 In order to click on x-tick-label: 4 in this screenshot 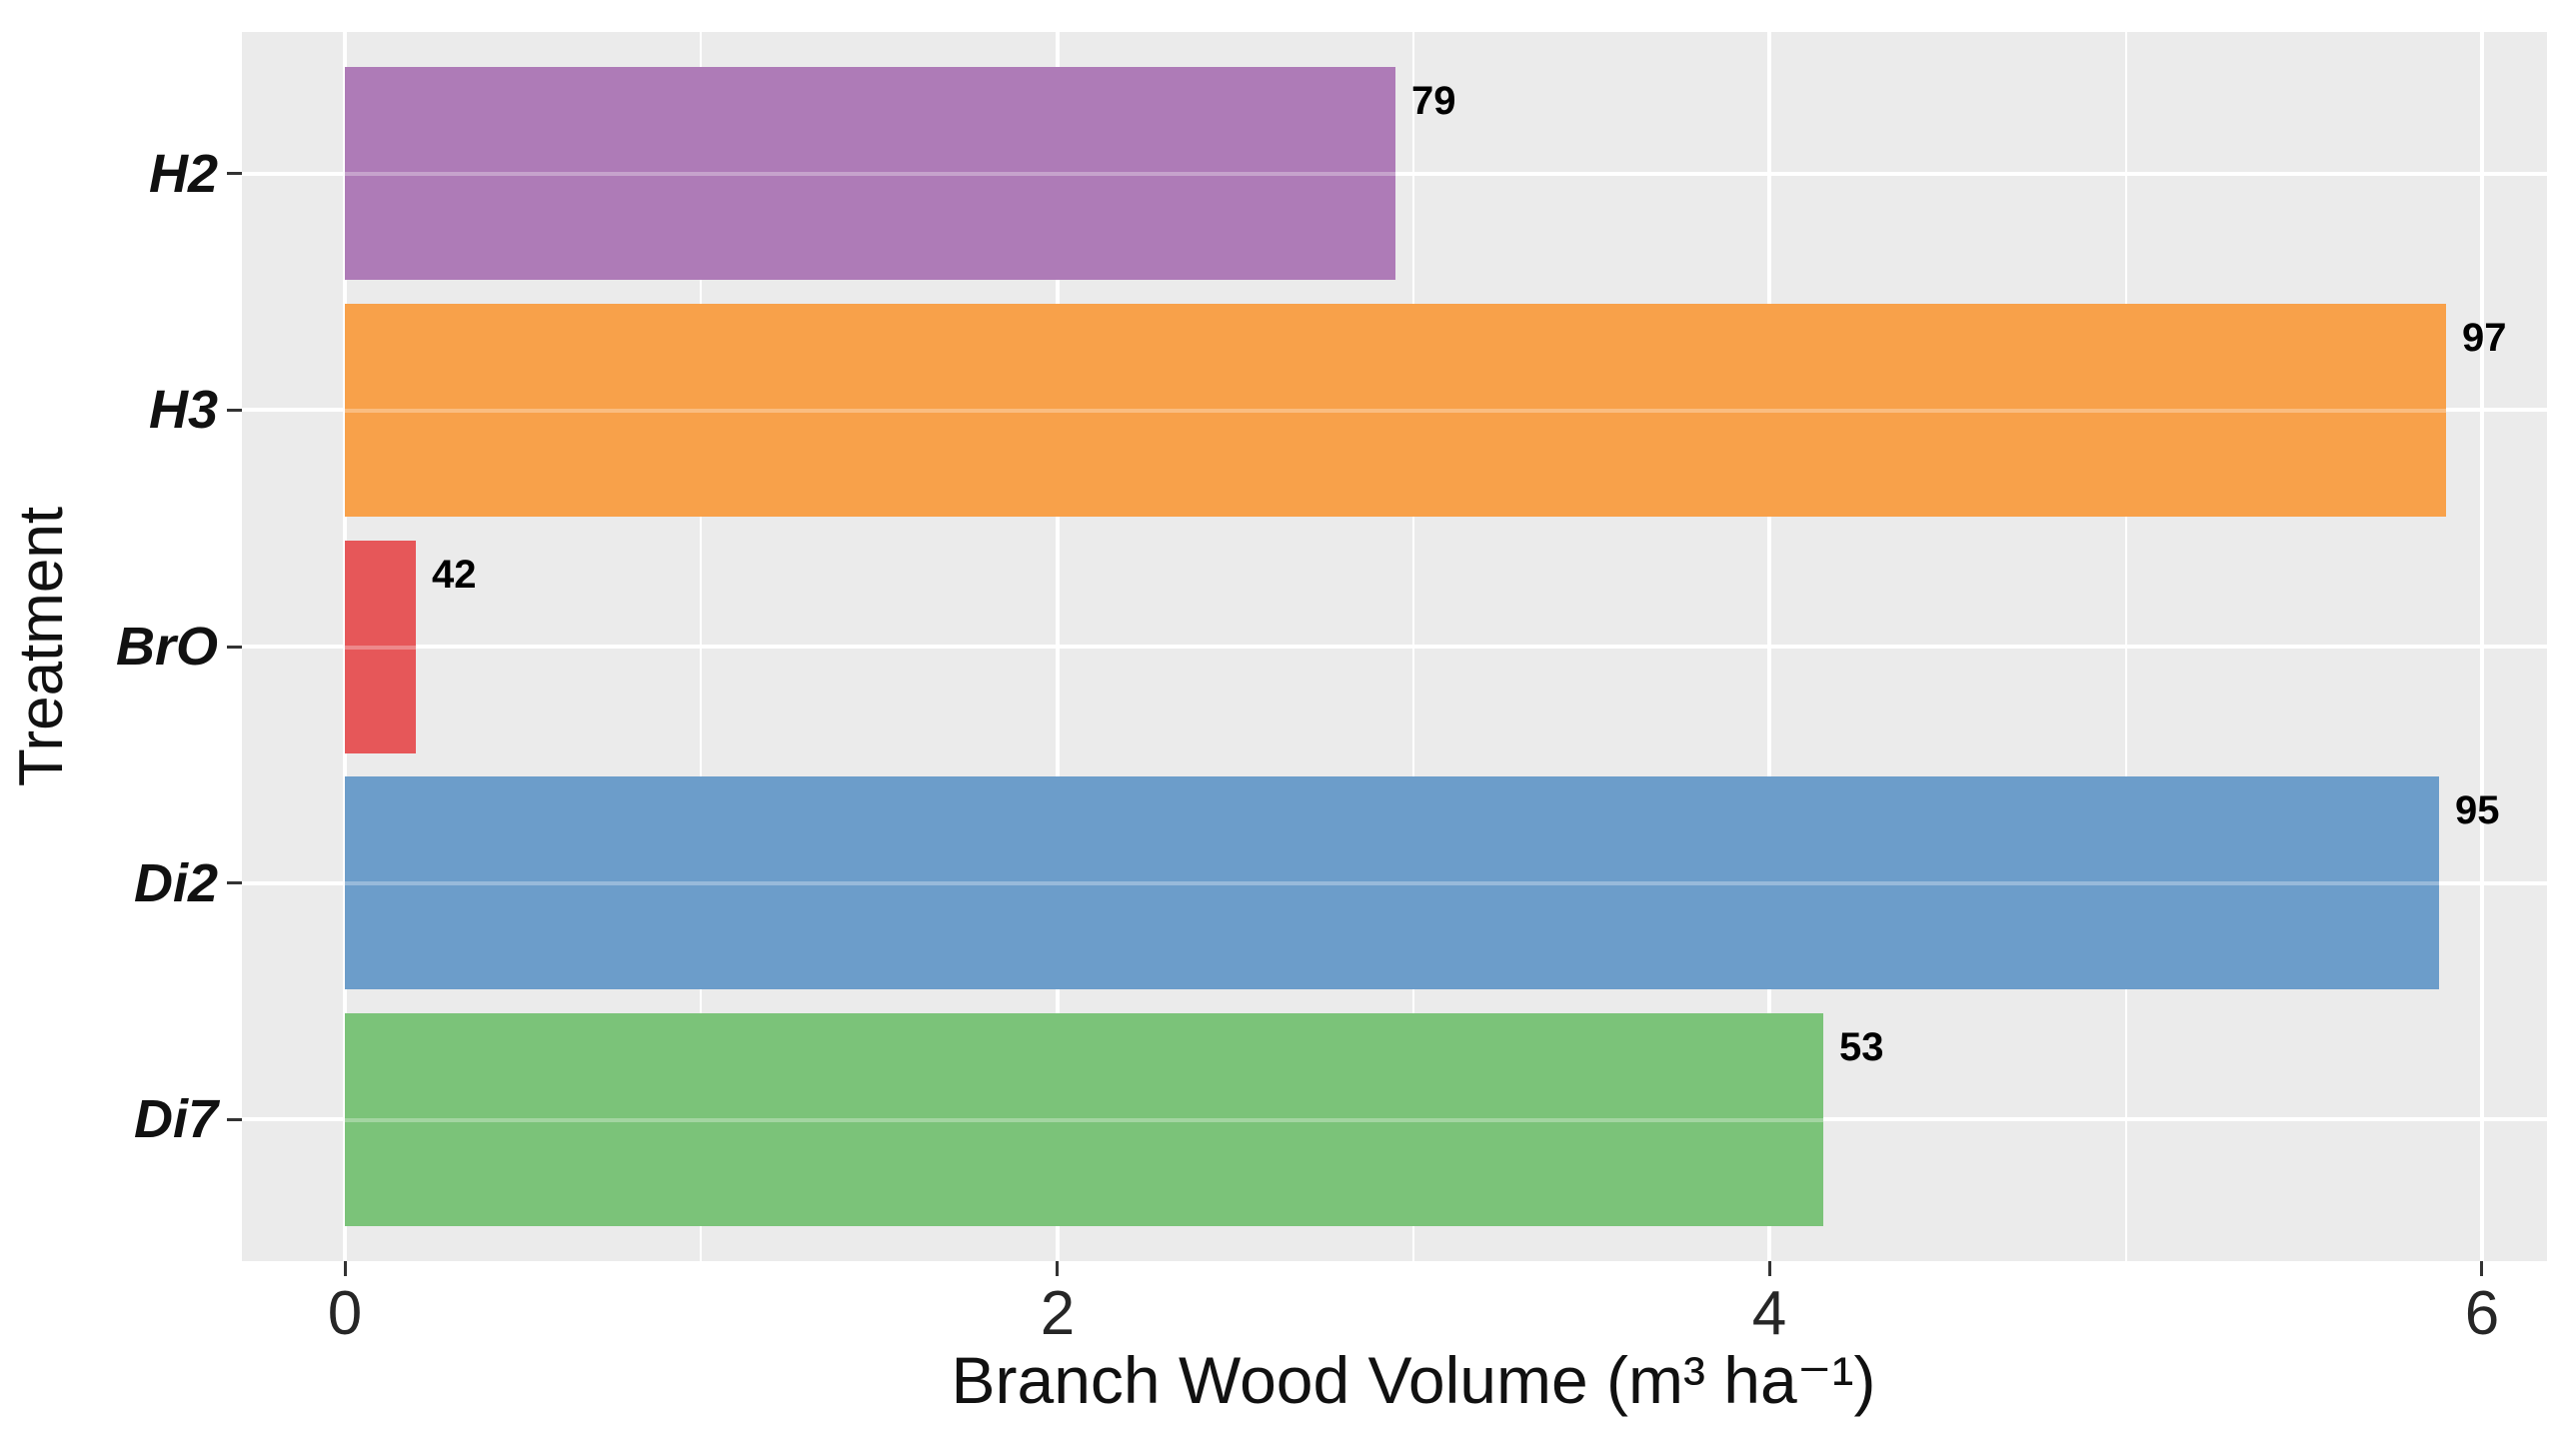, I will do `click(1769, 1313)`.